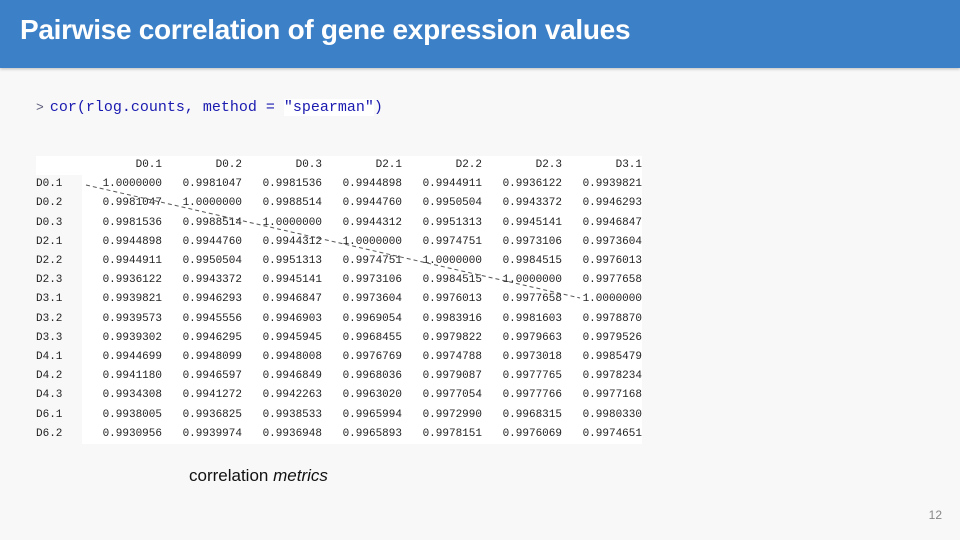 This screenshot has width=960, height=540. What do you see at coordinates (212, 261) in the screenshot?
I see `table-cell: 0.9950504` at bounding box center [212, 261].